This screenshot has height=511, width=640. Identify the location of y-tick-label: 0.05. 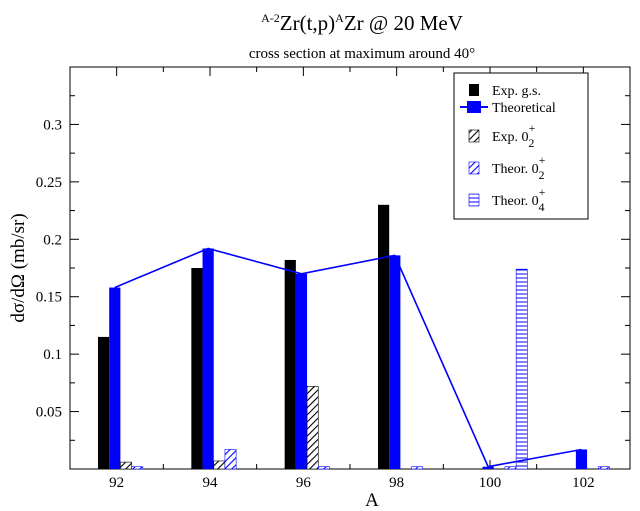
(49, 413).